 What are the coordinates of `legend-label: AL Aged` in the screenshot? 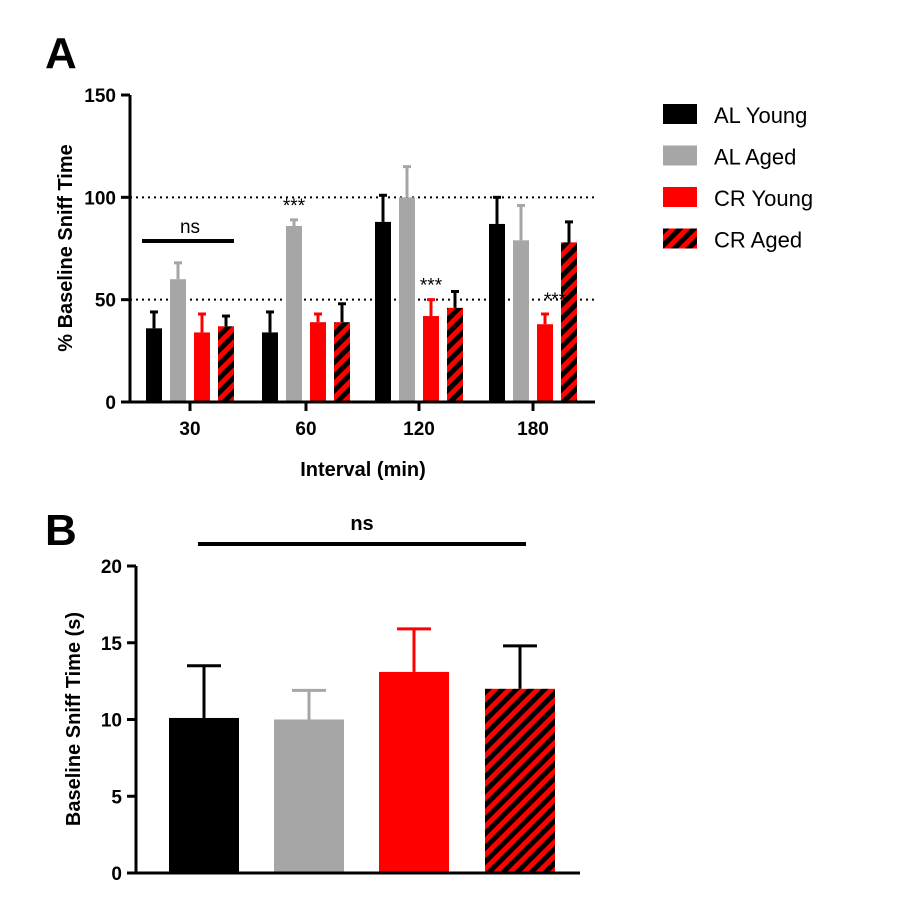 It's located at (755, 157).